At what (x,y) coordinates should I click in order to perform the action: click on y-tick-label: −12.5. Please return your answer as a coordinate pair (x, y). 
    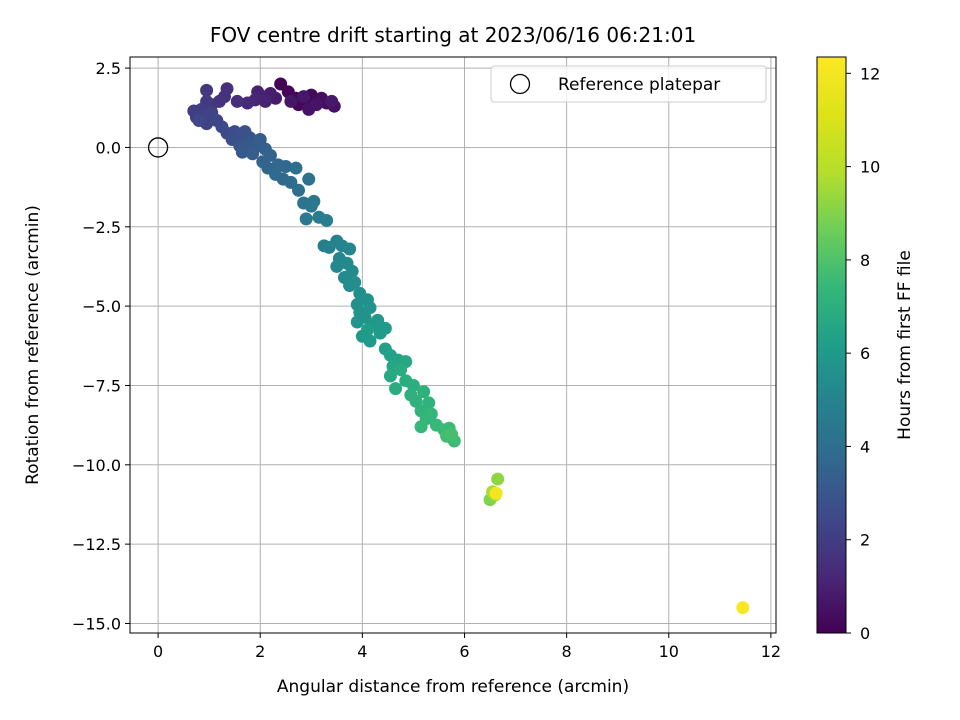
    Looking at the image, I should click on (96, 544).